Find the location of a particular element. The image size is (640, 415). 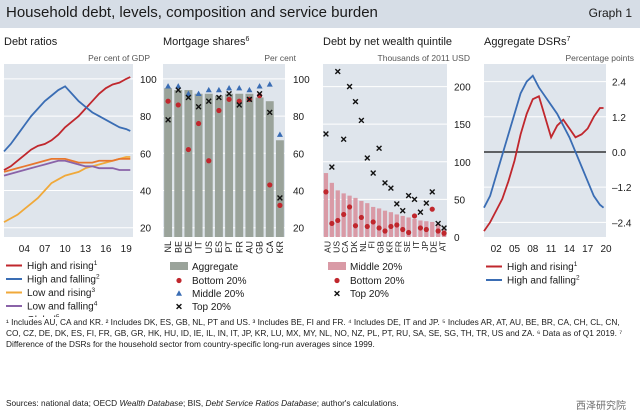

panel2-x-point-0-b is located at coordinates (168, 119).